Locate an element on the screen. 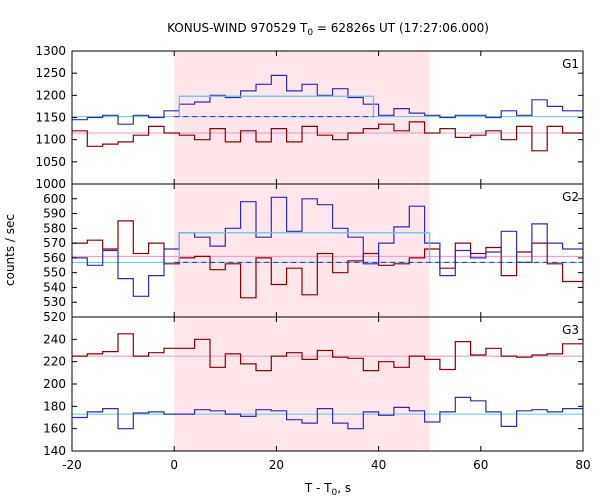 The image size is (600, 500). y-tick-label-g1-1050: 1050 is located at coordinates (50, 162).